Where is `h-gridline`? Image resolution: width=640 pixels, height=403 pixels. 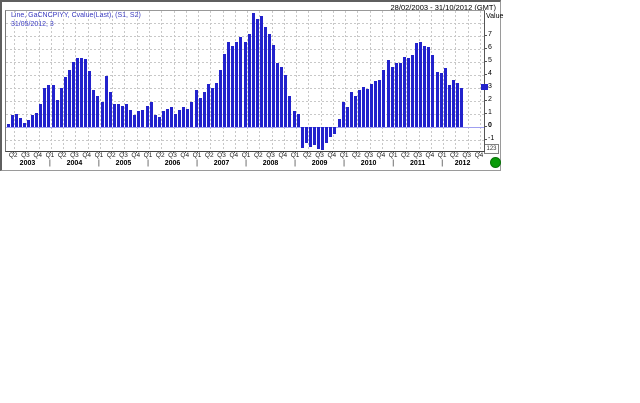
h-gridline is located at coordinates (245, 141).